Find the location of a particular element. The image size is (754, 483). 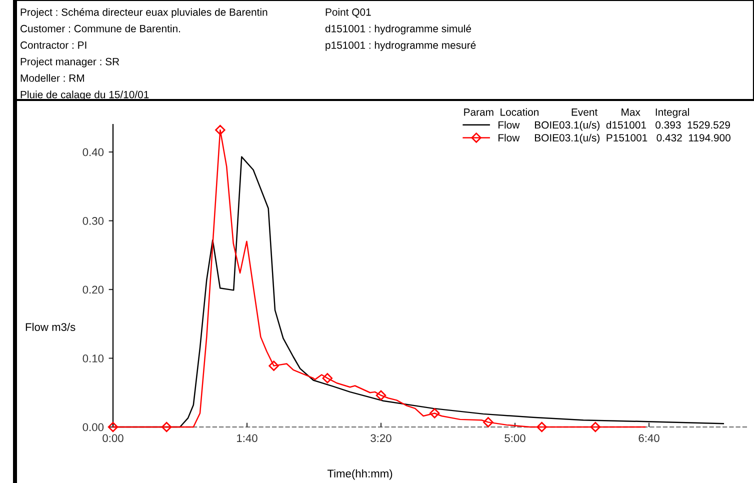

x-tick-label: 5:00 is located at coordinates (515, 438).